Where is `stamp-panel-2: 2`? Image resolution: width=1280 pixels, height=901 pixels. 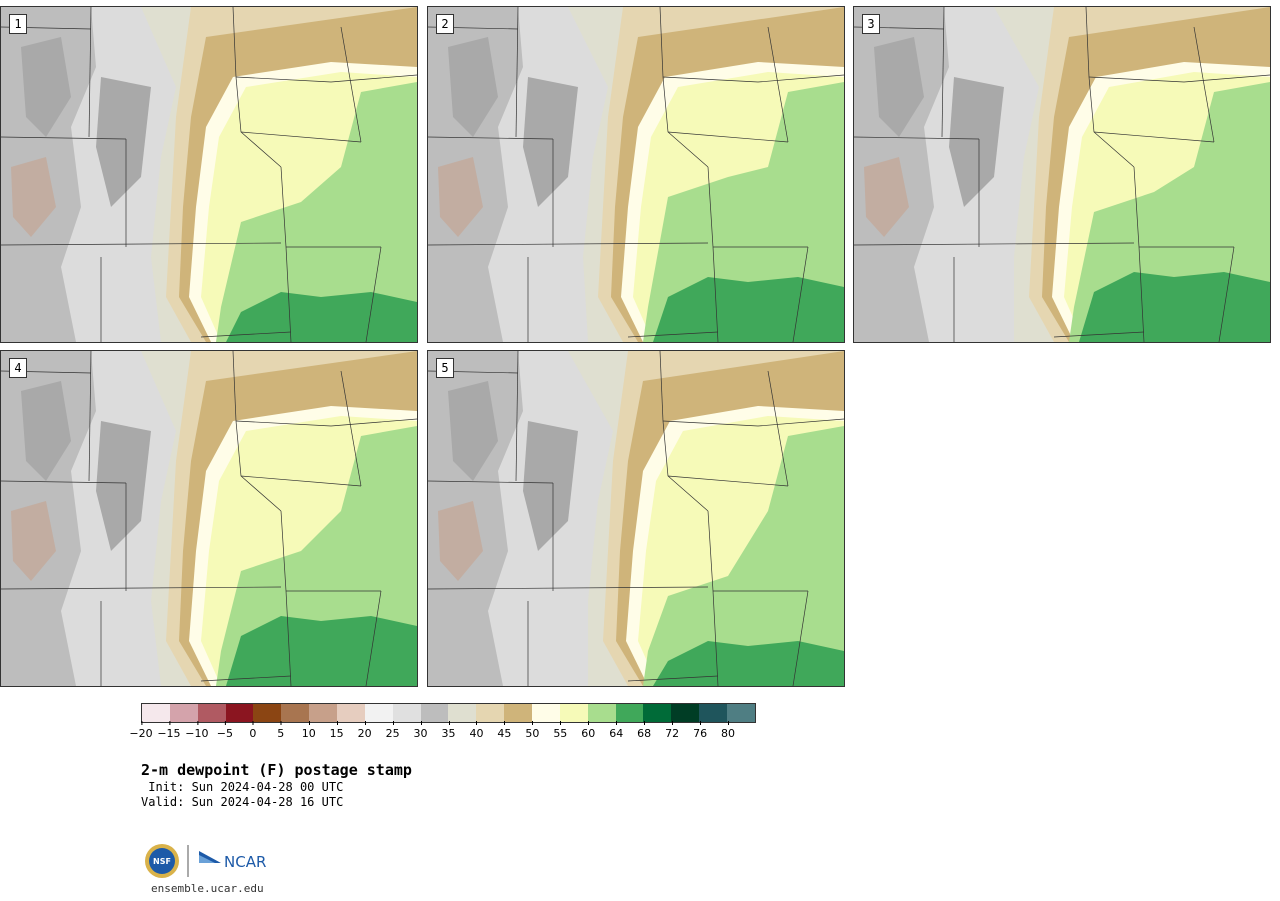
stamp-panel-2: 2 is located at coordinates (636, 174).